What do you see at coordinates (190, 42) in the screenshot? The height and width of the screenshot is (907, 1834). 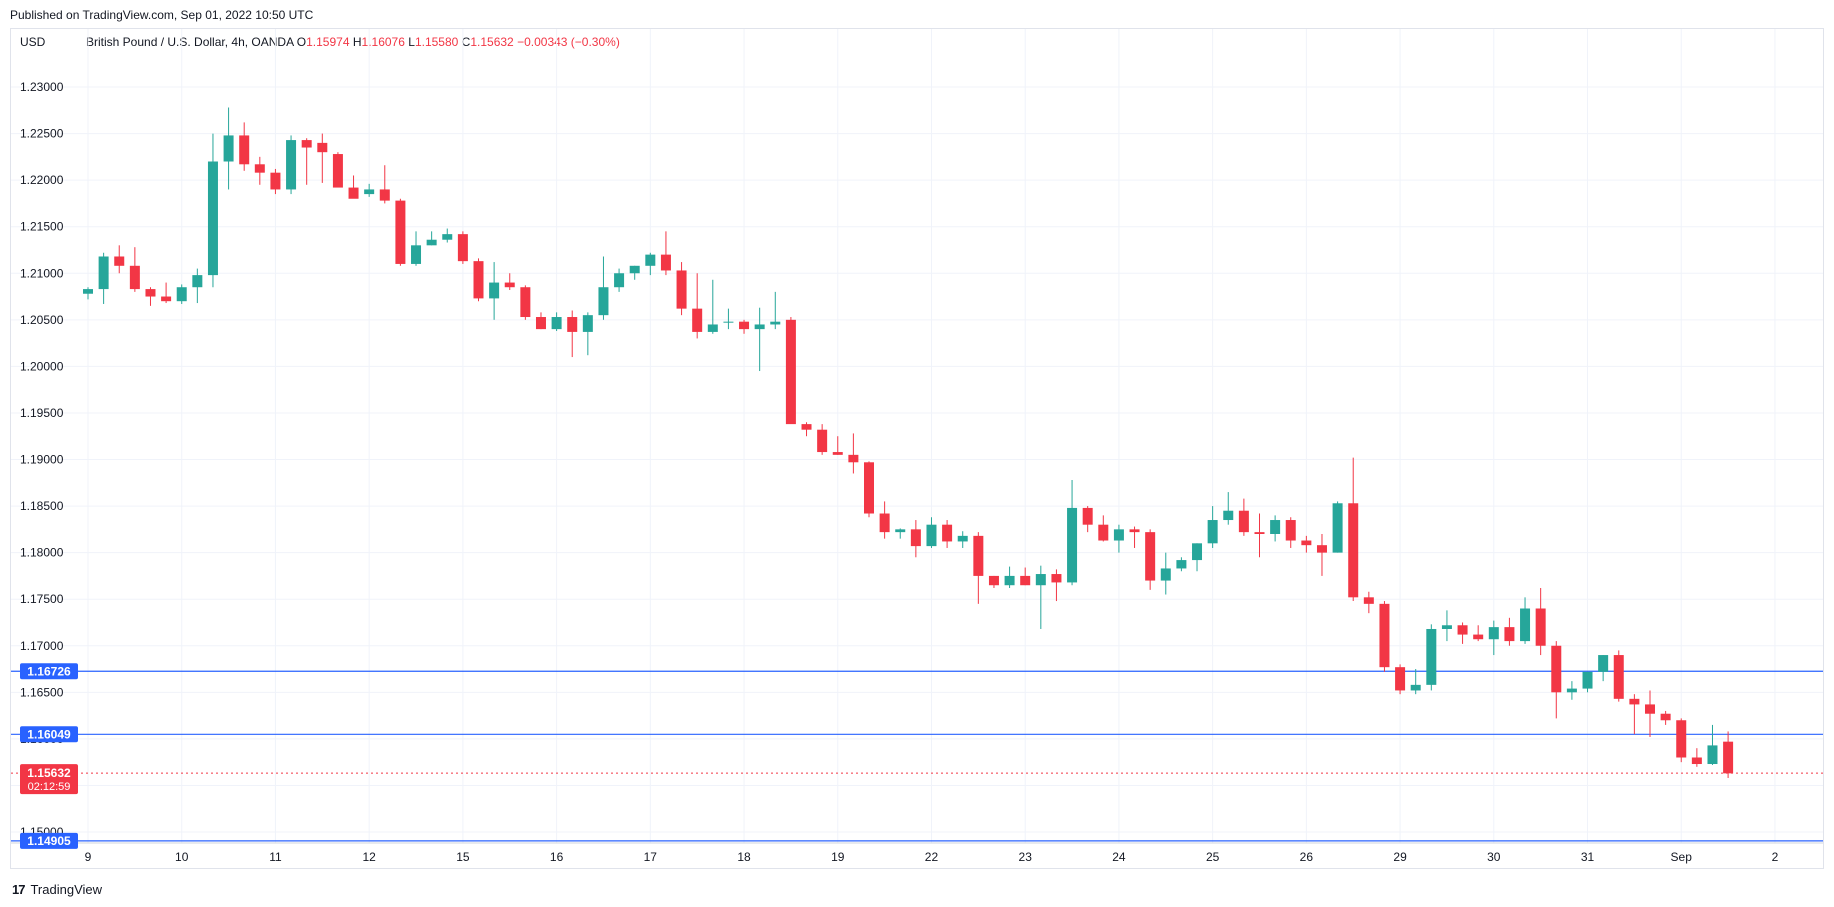 I see `symbol-name: British Pound / U.S. Dollar, 4h, OANDA` at bounding box center [190, 42].